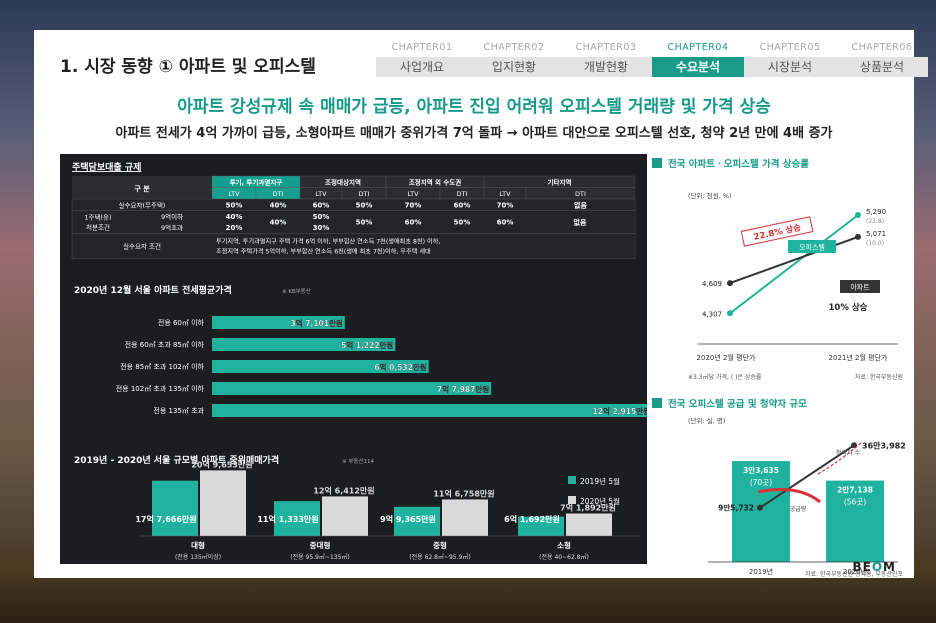  Describe the element at coordinates (98, 227) in the screenshot. I see `row-label: 처분조건` at that location.